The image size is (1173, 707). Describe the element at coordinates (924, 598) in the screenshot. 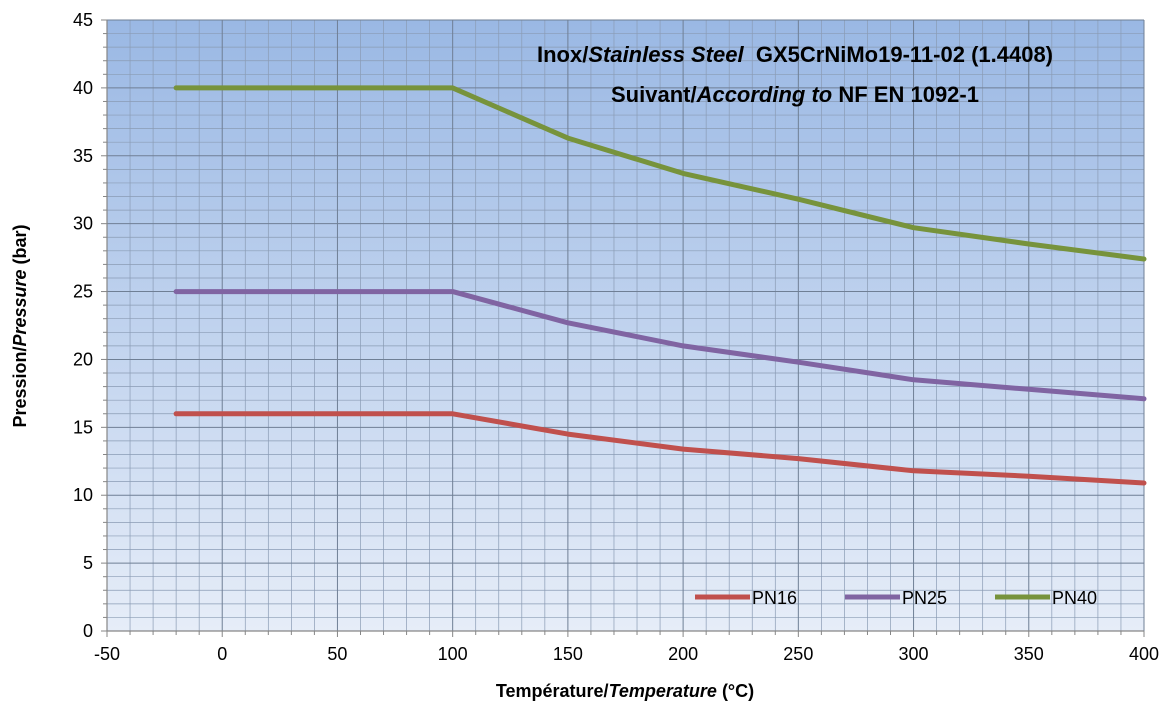

I see `legend-label-pn25: PN25` at that location.